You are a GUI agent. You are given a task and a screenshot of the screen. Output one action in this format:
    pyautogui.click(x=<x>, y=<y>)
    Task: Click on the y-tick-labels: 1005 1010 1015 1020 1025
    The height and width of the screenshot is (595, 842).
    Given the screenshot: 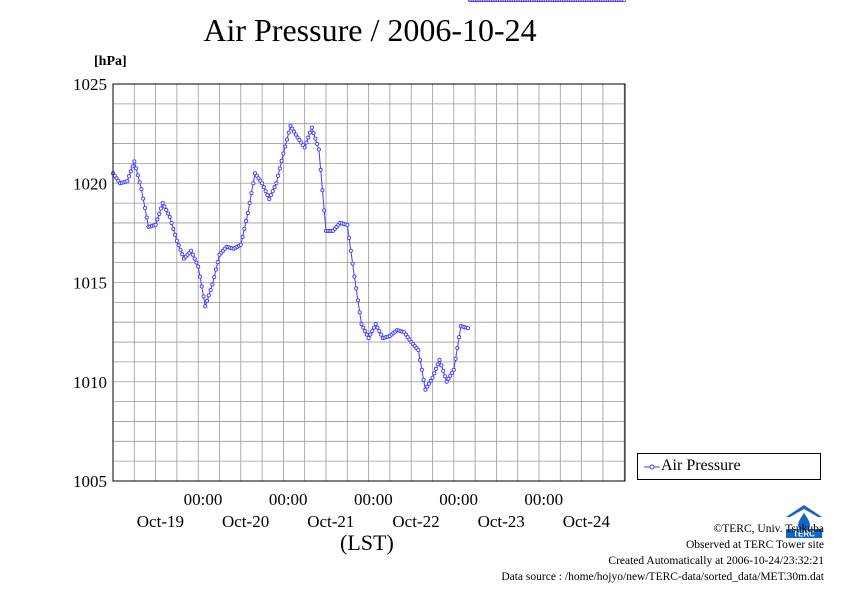 What is the action you would take?
    pyautogui.click(x=90, y=283)
    